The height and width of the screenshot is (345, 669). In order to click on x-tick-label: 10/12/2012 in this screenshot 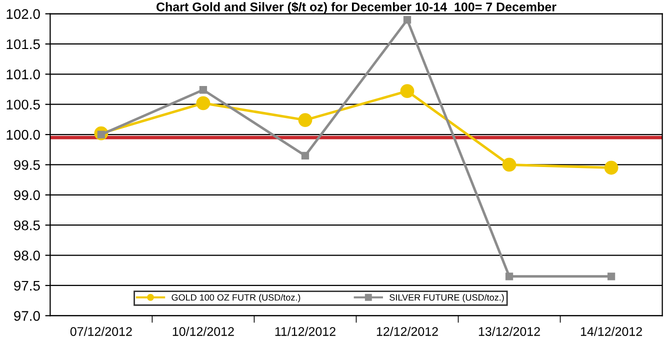, I will do `click(203, 331)`.